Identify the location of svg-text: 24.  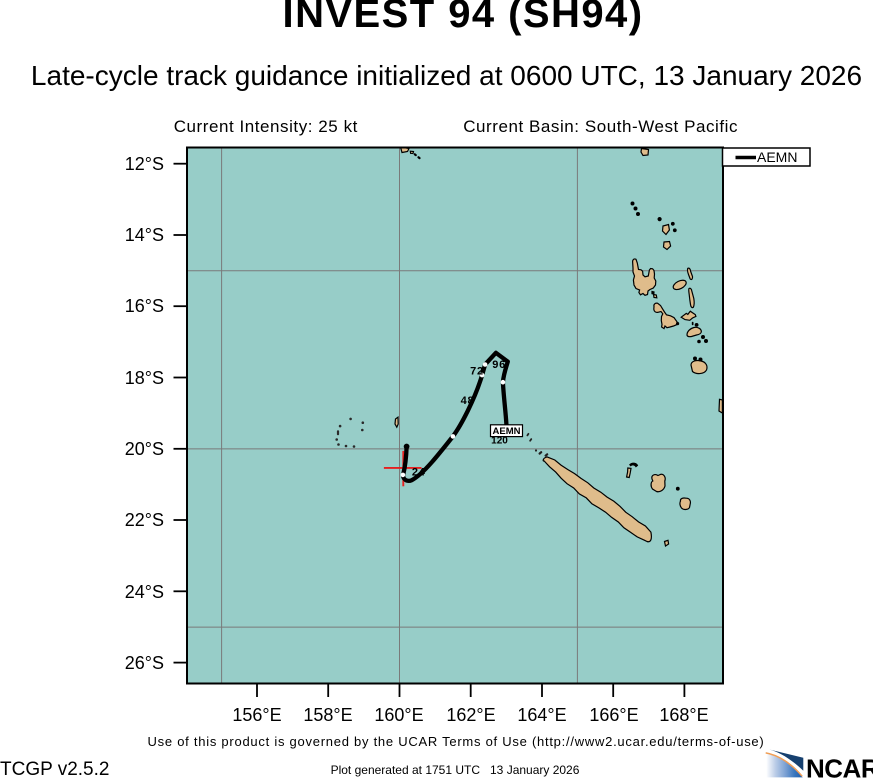
(419, 472).